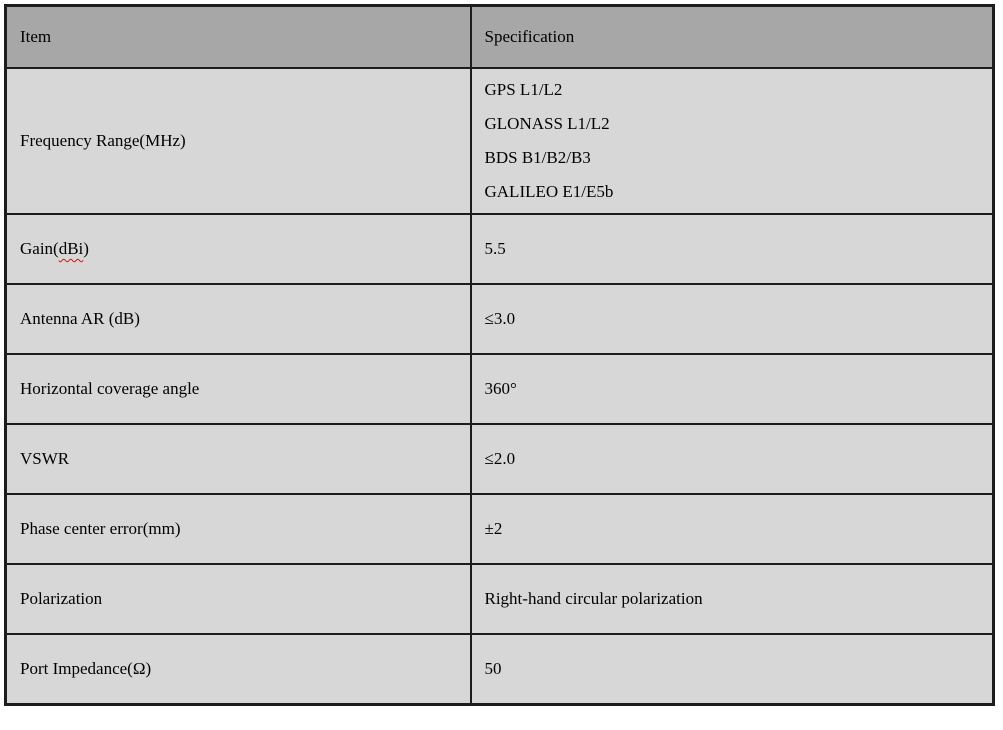  What do you see at coordinates (732, 36) in the screenshot?
I see `column-header-specification: Specification` at bounding box center [732, 36].